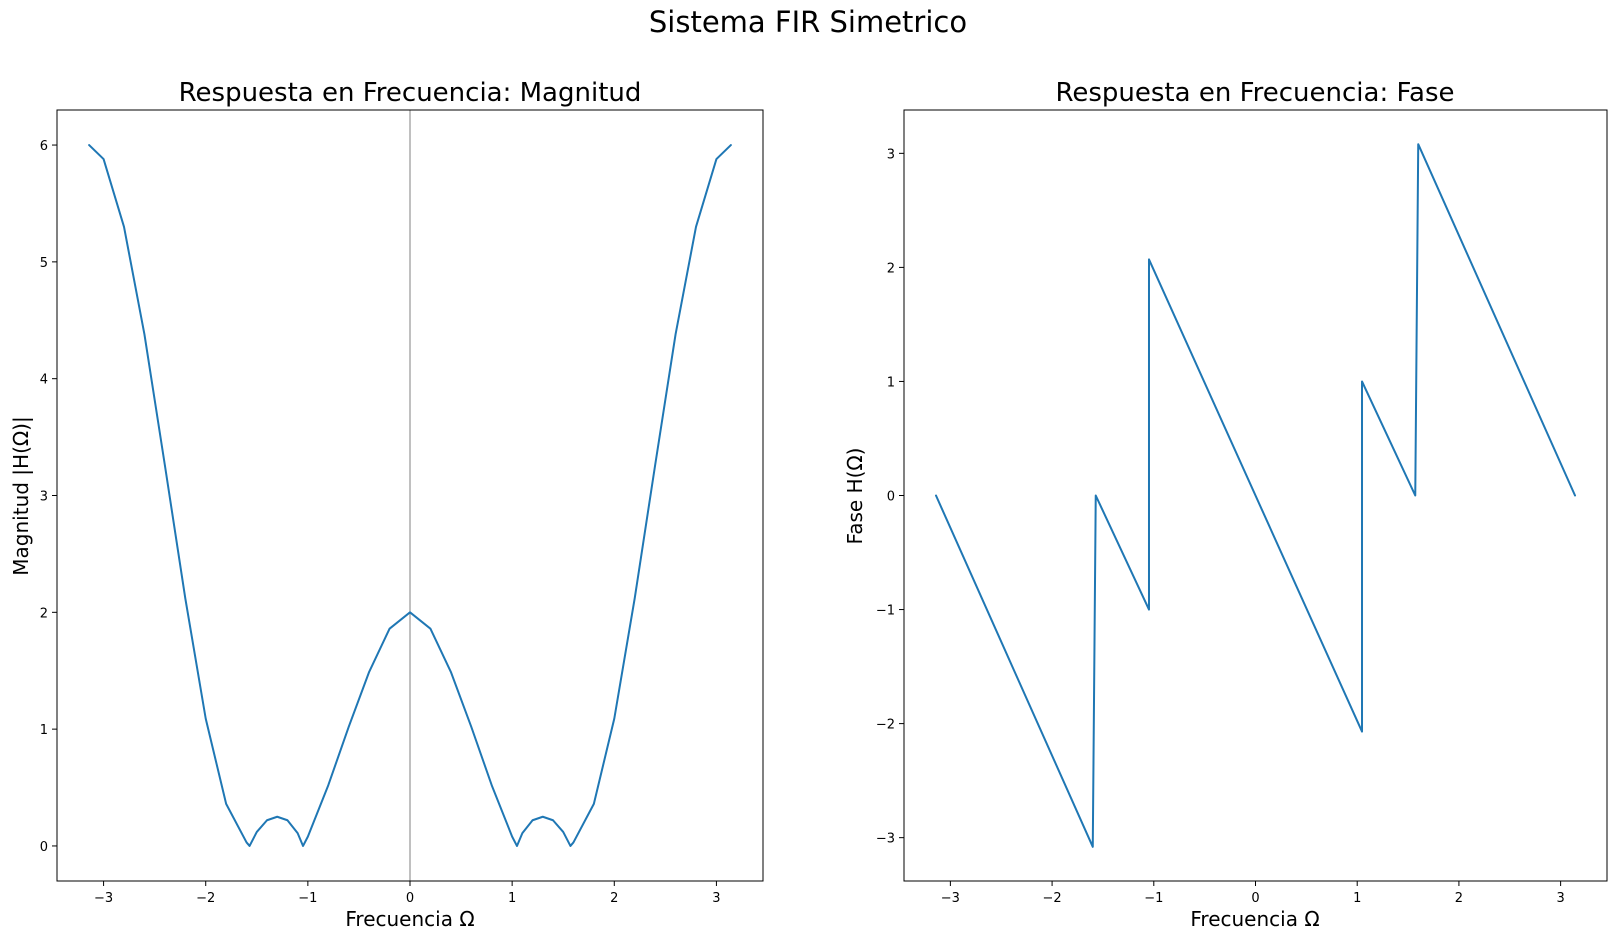 Image resolution: width=1617 pixels, height=942 pixels. I want to click on phase-y-tick-label: −3, so click(885, 839).